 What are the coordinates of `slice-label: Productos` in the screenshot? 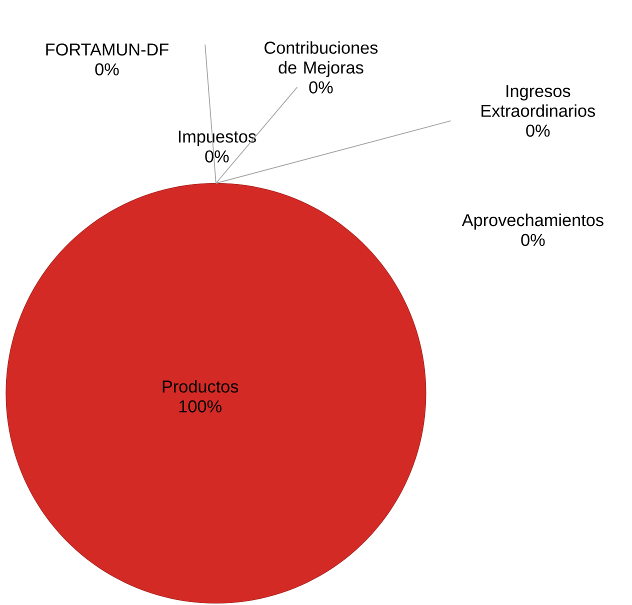 It's located at (200, 386).